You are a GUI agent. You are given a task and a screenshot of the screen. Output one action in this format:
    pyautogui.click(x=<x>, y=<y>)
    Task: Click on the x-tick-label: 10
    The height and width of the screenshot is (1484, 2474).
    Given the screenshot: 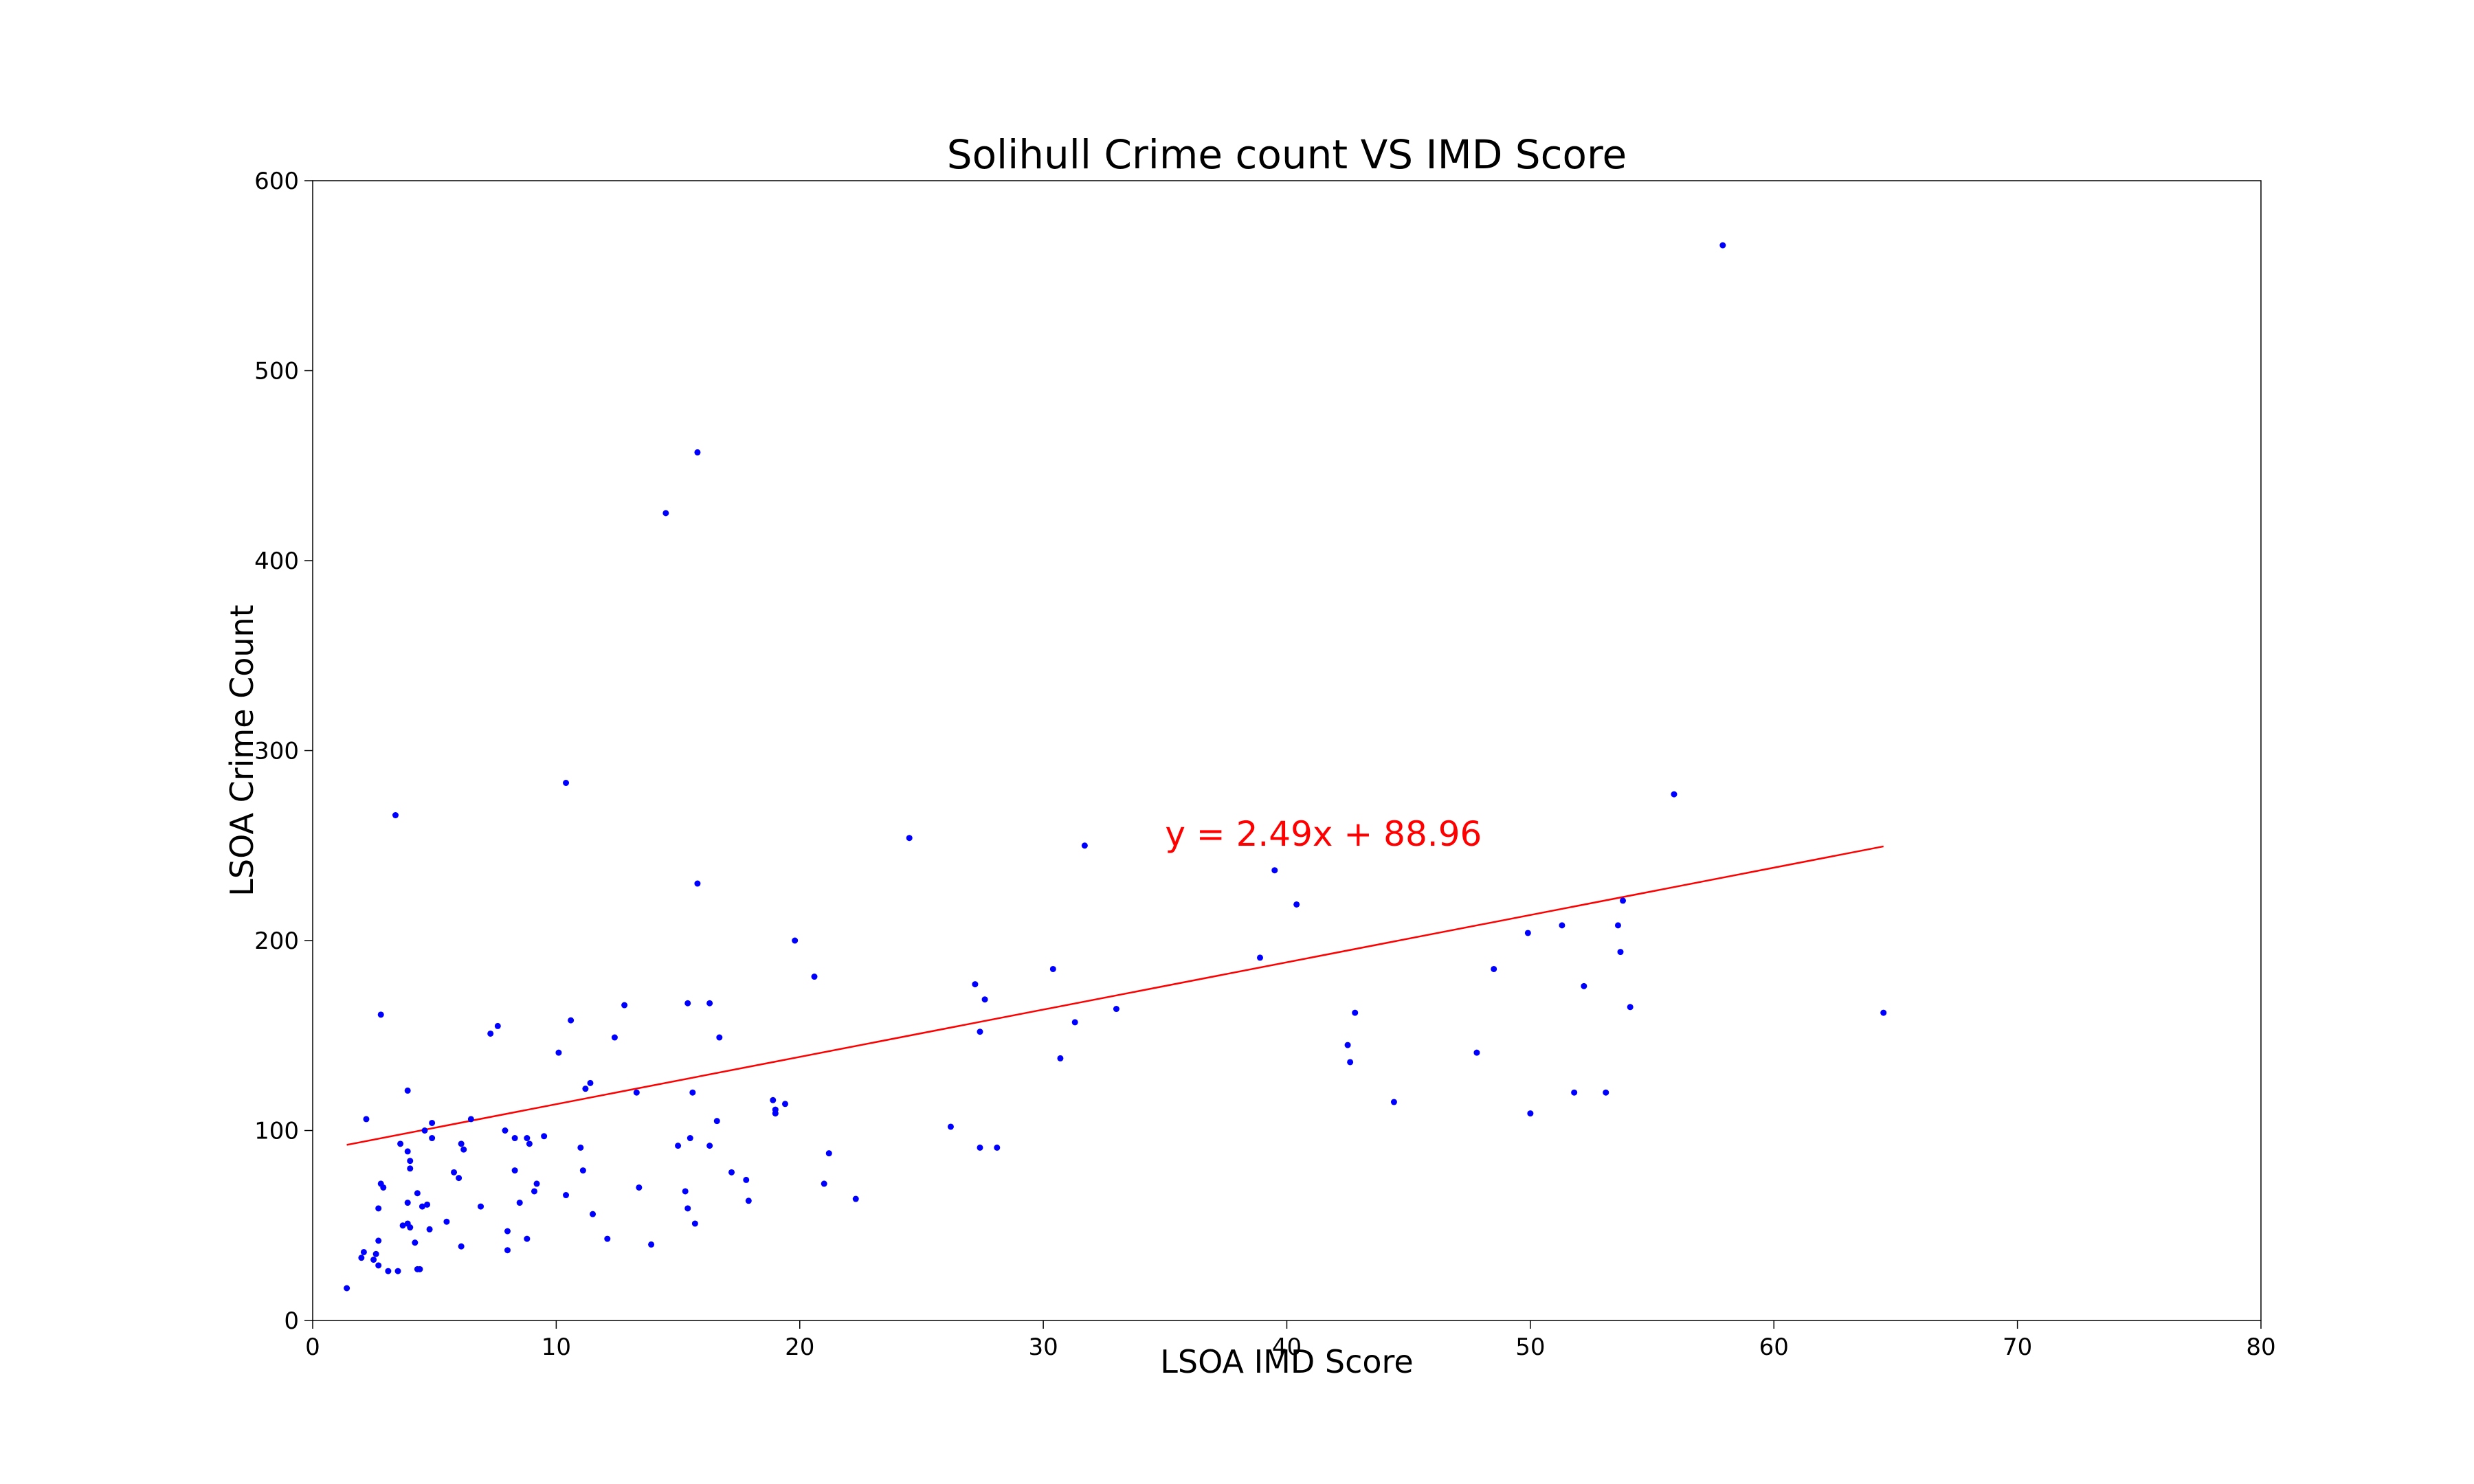 What is the action you would take?
    pyautogui.click(x=556, y=1347)
    